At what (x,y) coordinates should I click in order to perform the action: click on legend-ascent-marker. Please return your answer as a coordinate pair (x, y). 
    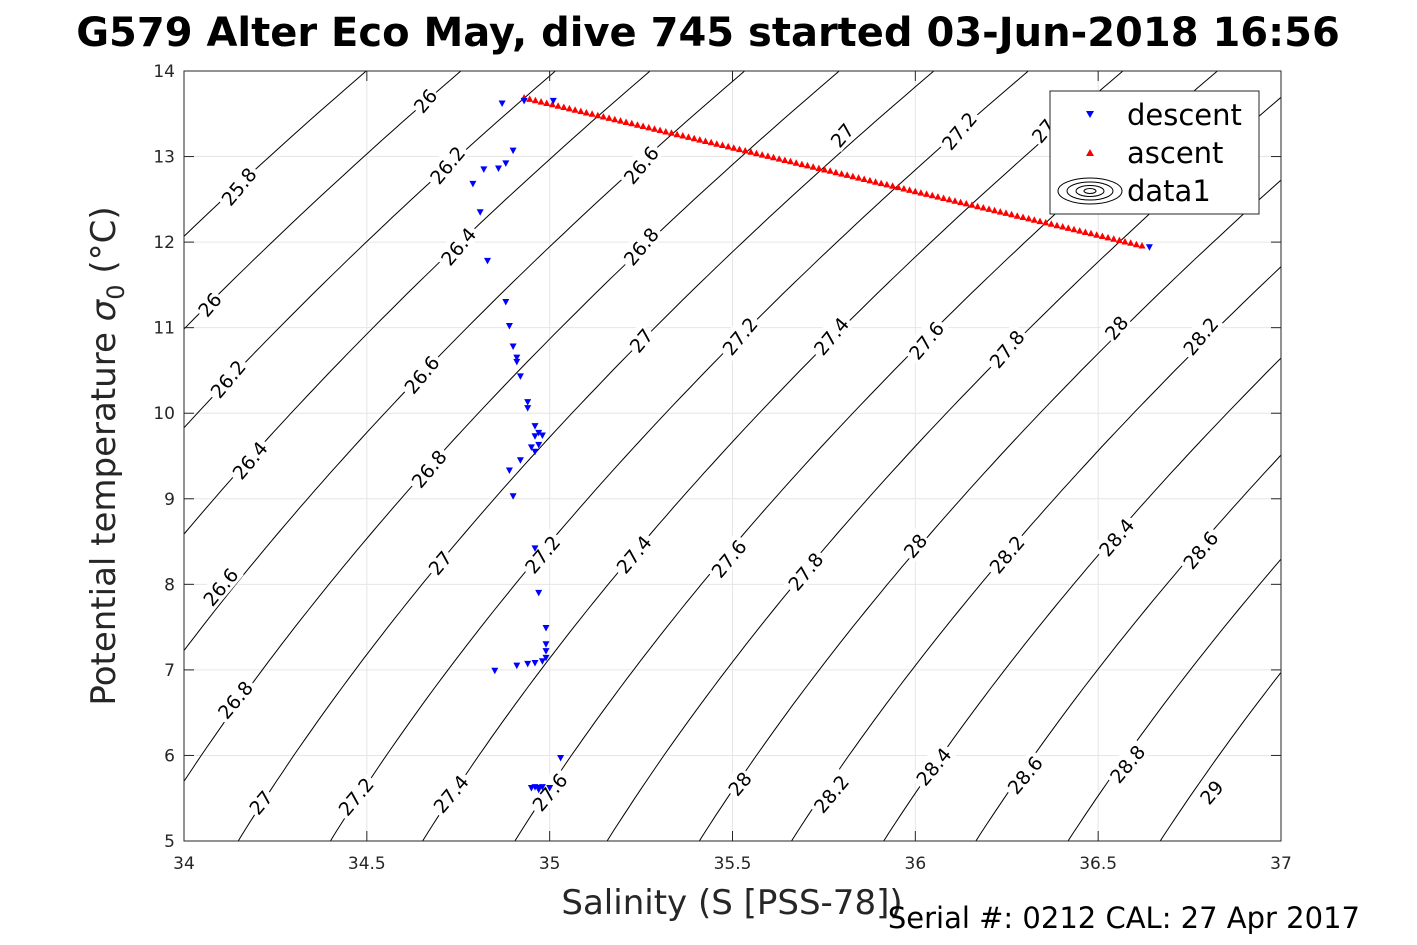
    Looking at the image, I should click on (1090, 152).